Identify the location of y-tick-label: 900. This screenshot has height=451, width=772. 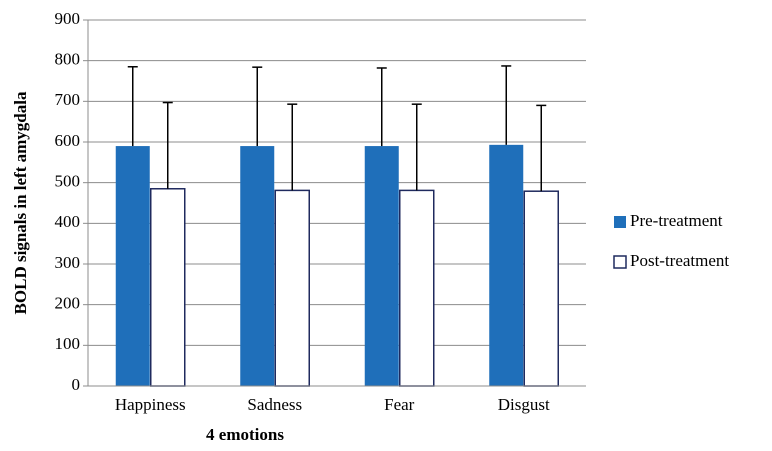
(68, 18).